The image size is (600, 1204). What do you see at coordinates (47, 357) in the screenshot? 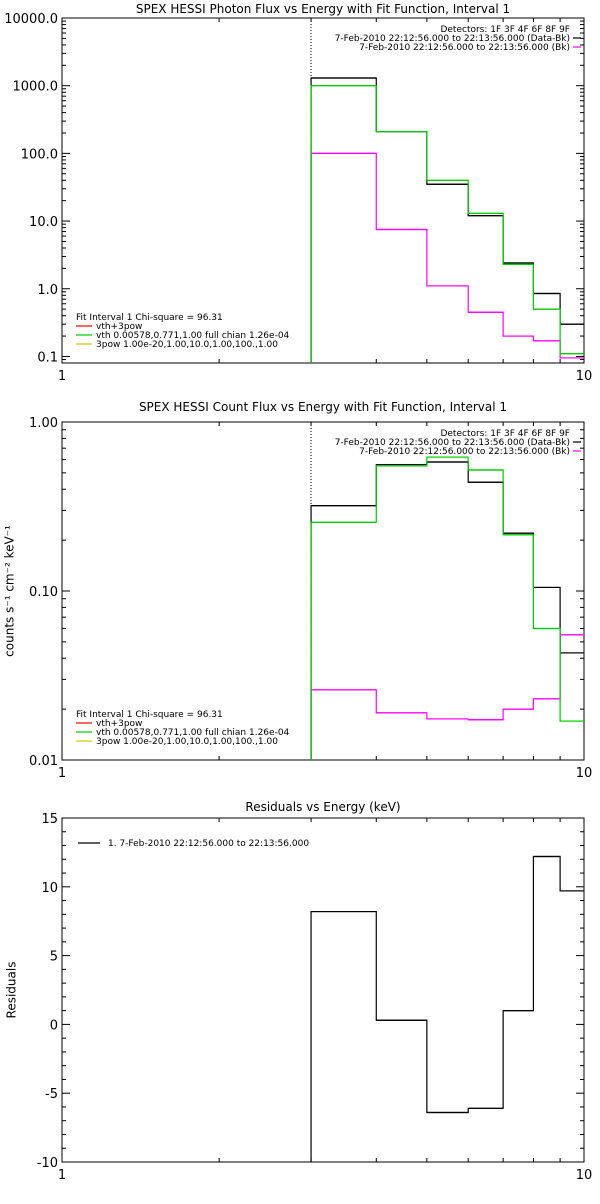
I see `y-tick-label: 0.1` at bounding box center [47, 357].